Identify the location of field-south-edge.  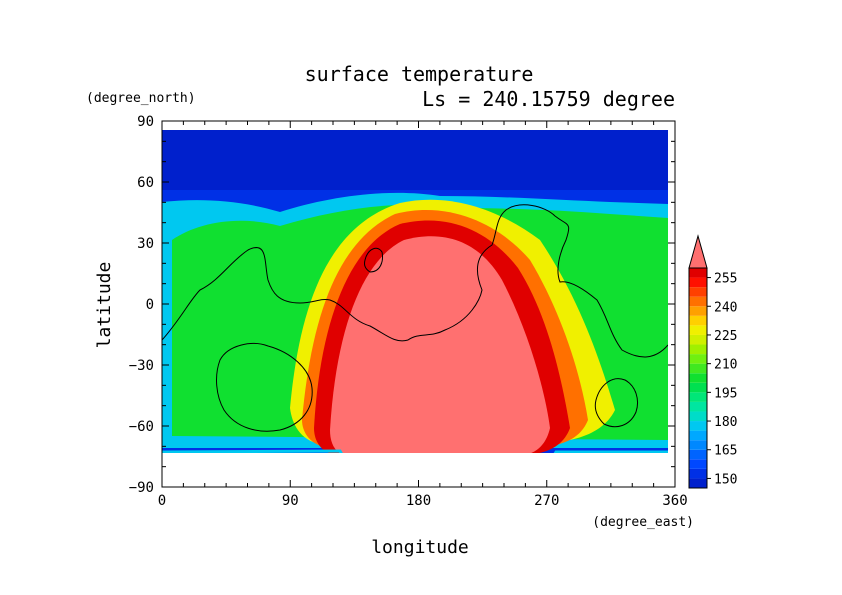
(415, 451).